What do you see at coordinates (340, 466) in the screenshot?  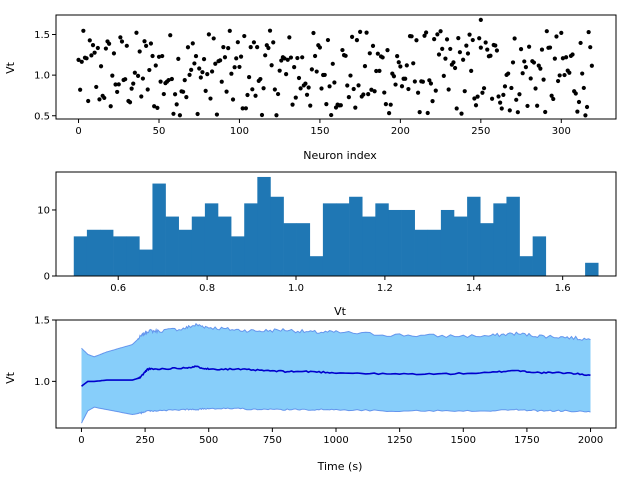 I see `timeseries-x-label: Time (s)` at bounding box center [340, 466].